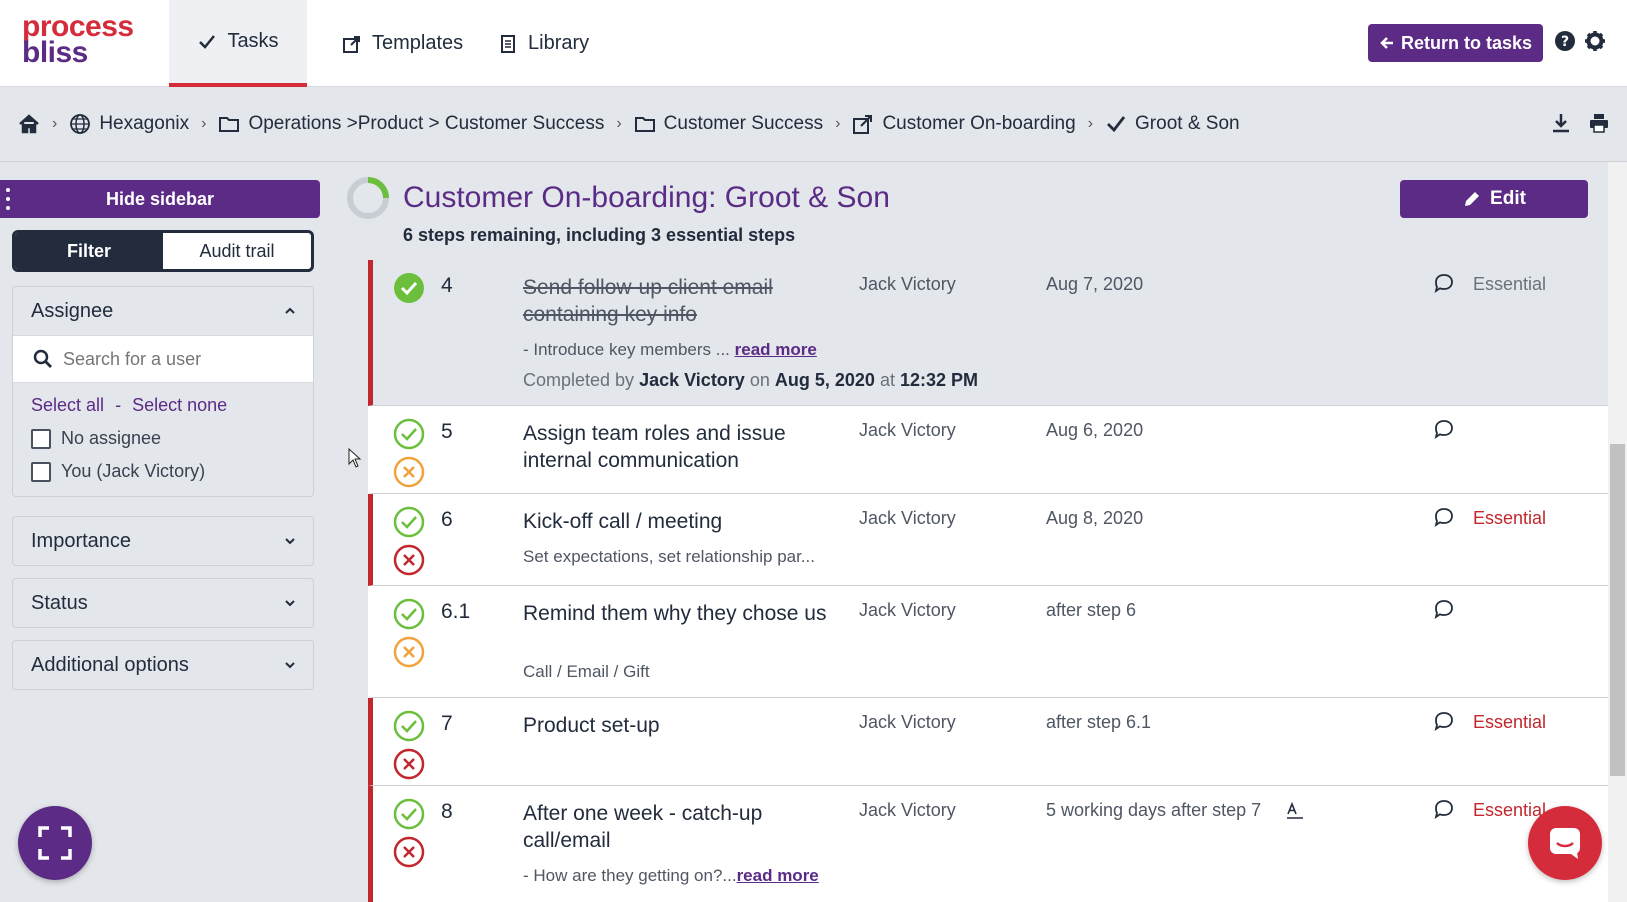 This screenshot has width=1627, height=902. Describe the element at coordinates (129, 124) in the screenshot. I see `breadcrumb-hexagonix: Hexagonix` at that location.